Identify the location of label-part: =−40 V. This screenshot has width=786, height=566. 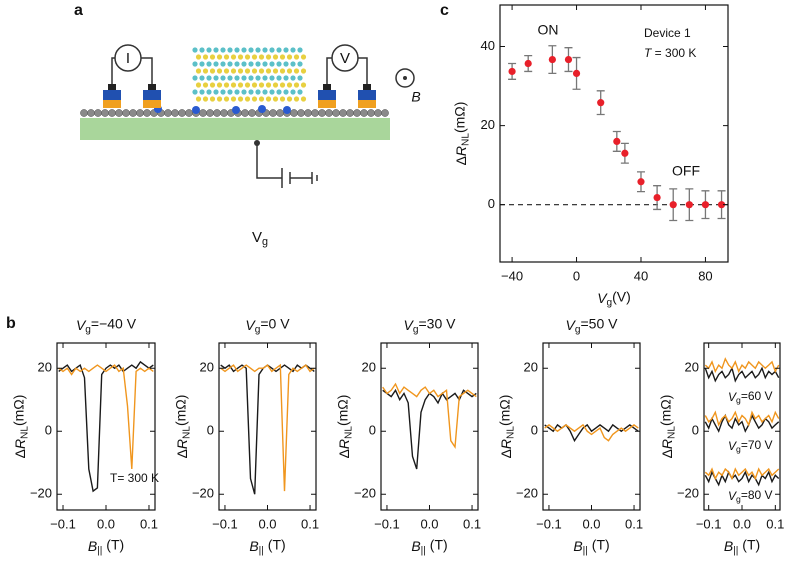
(114, 323).